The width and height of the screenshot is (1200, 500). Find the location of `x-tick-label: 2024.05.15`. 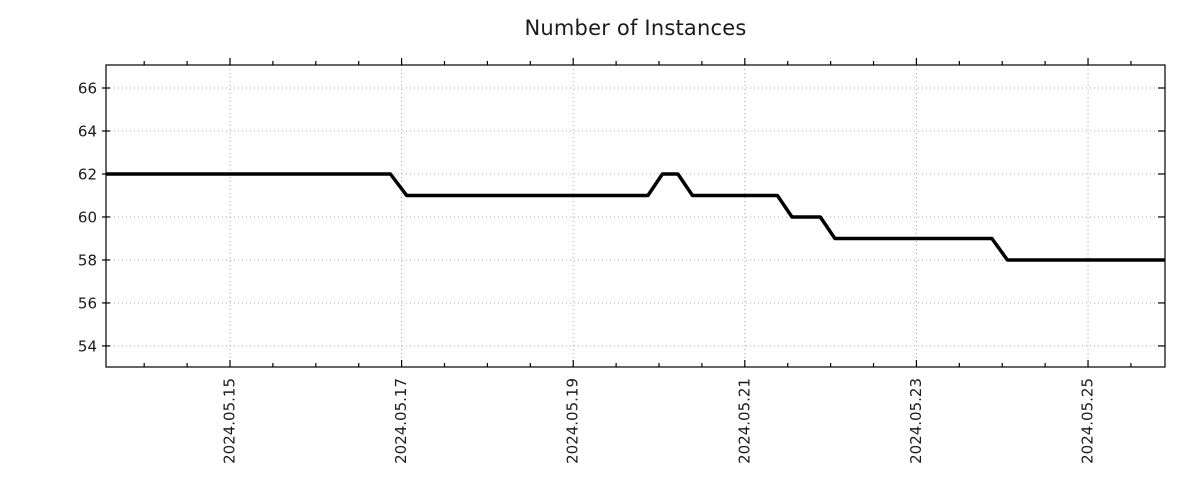

x-tick-label: 2024.05.15 is located at coordinates (229, 421).